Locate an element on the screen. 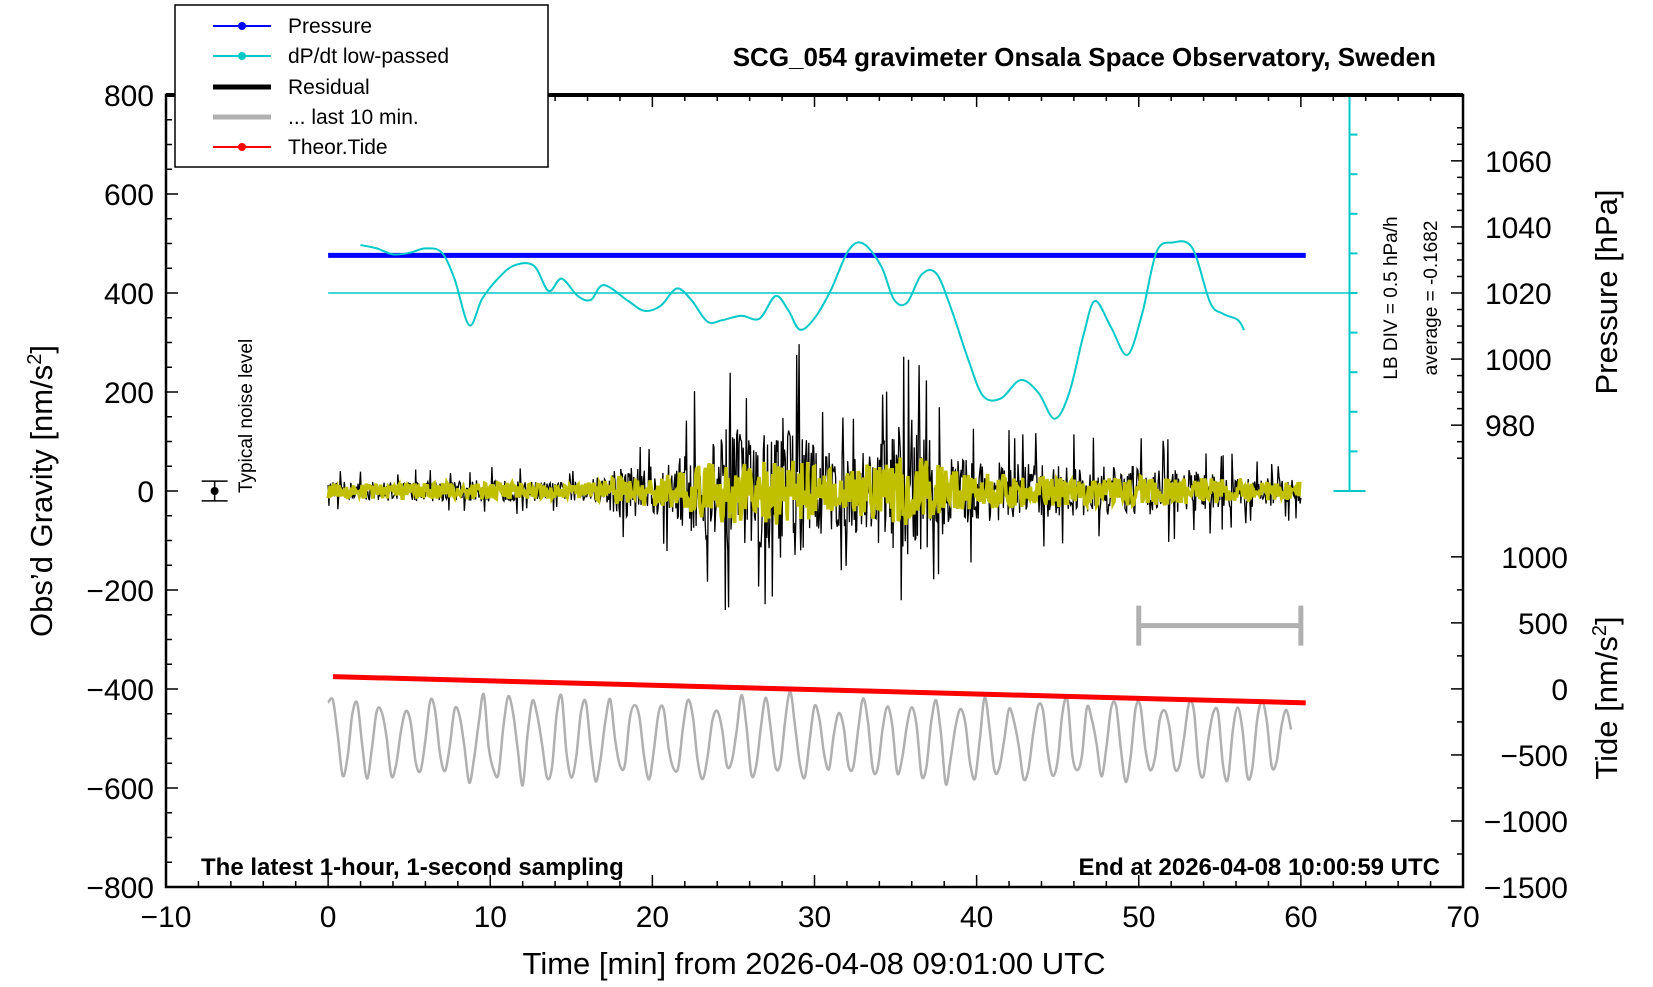  lb-div-label: LB DIV = 0.5 hPa/h is located at coordinates (1391, 297).